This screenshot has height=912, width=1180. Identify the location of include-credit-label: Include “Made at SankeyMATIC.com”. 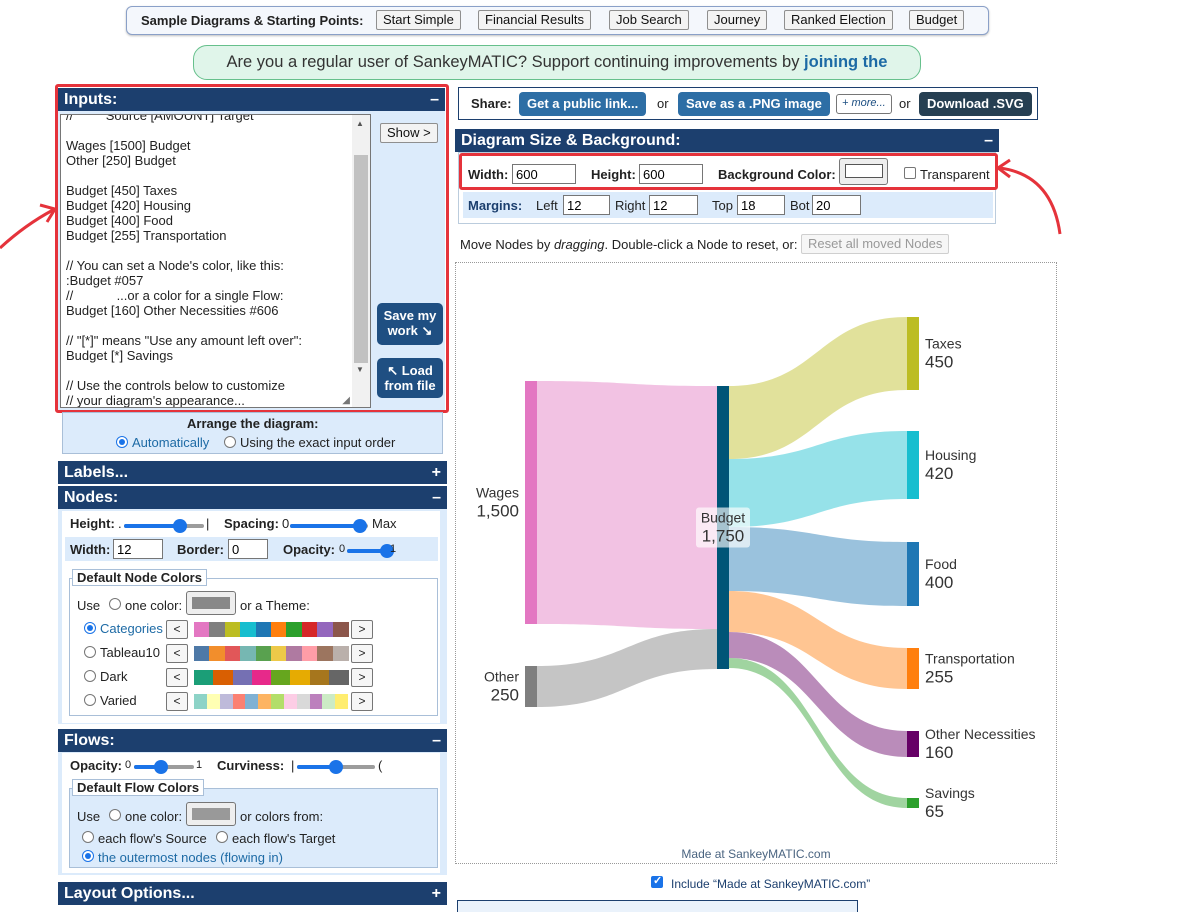
(771, 884).